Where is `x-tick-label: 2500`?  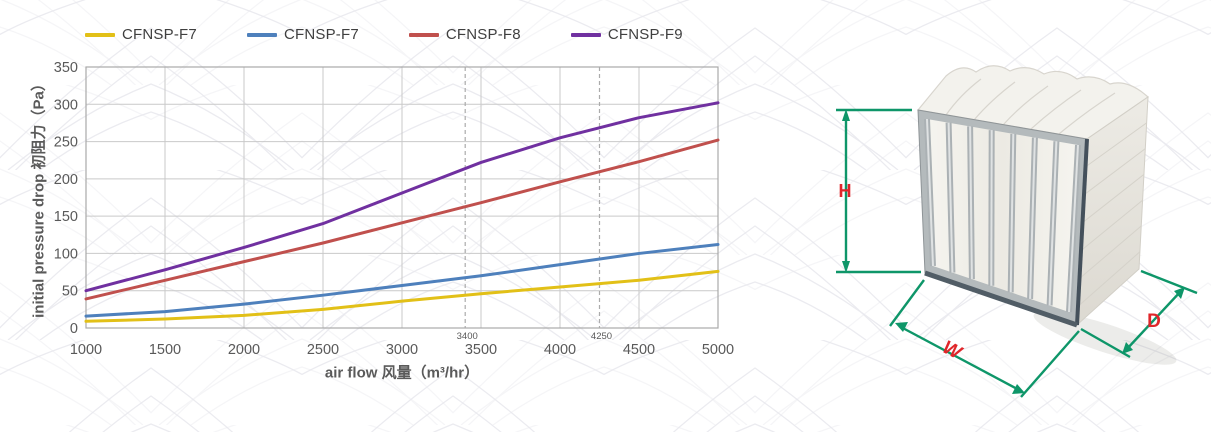 x-tick-label: 2500 is located at coordinates (323, 350).